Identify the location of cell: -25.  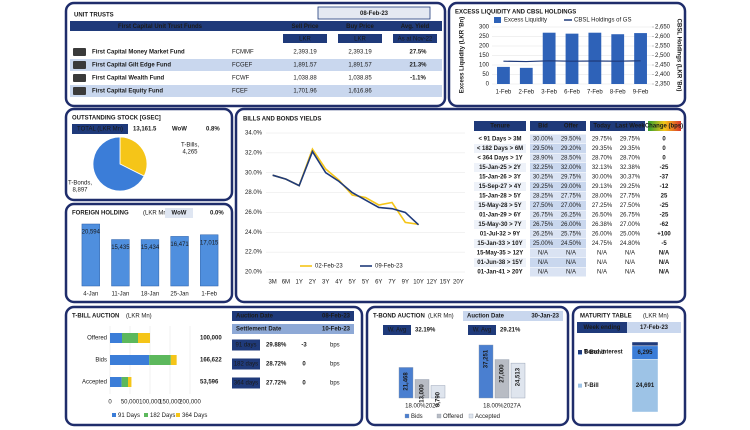
(664, 206).